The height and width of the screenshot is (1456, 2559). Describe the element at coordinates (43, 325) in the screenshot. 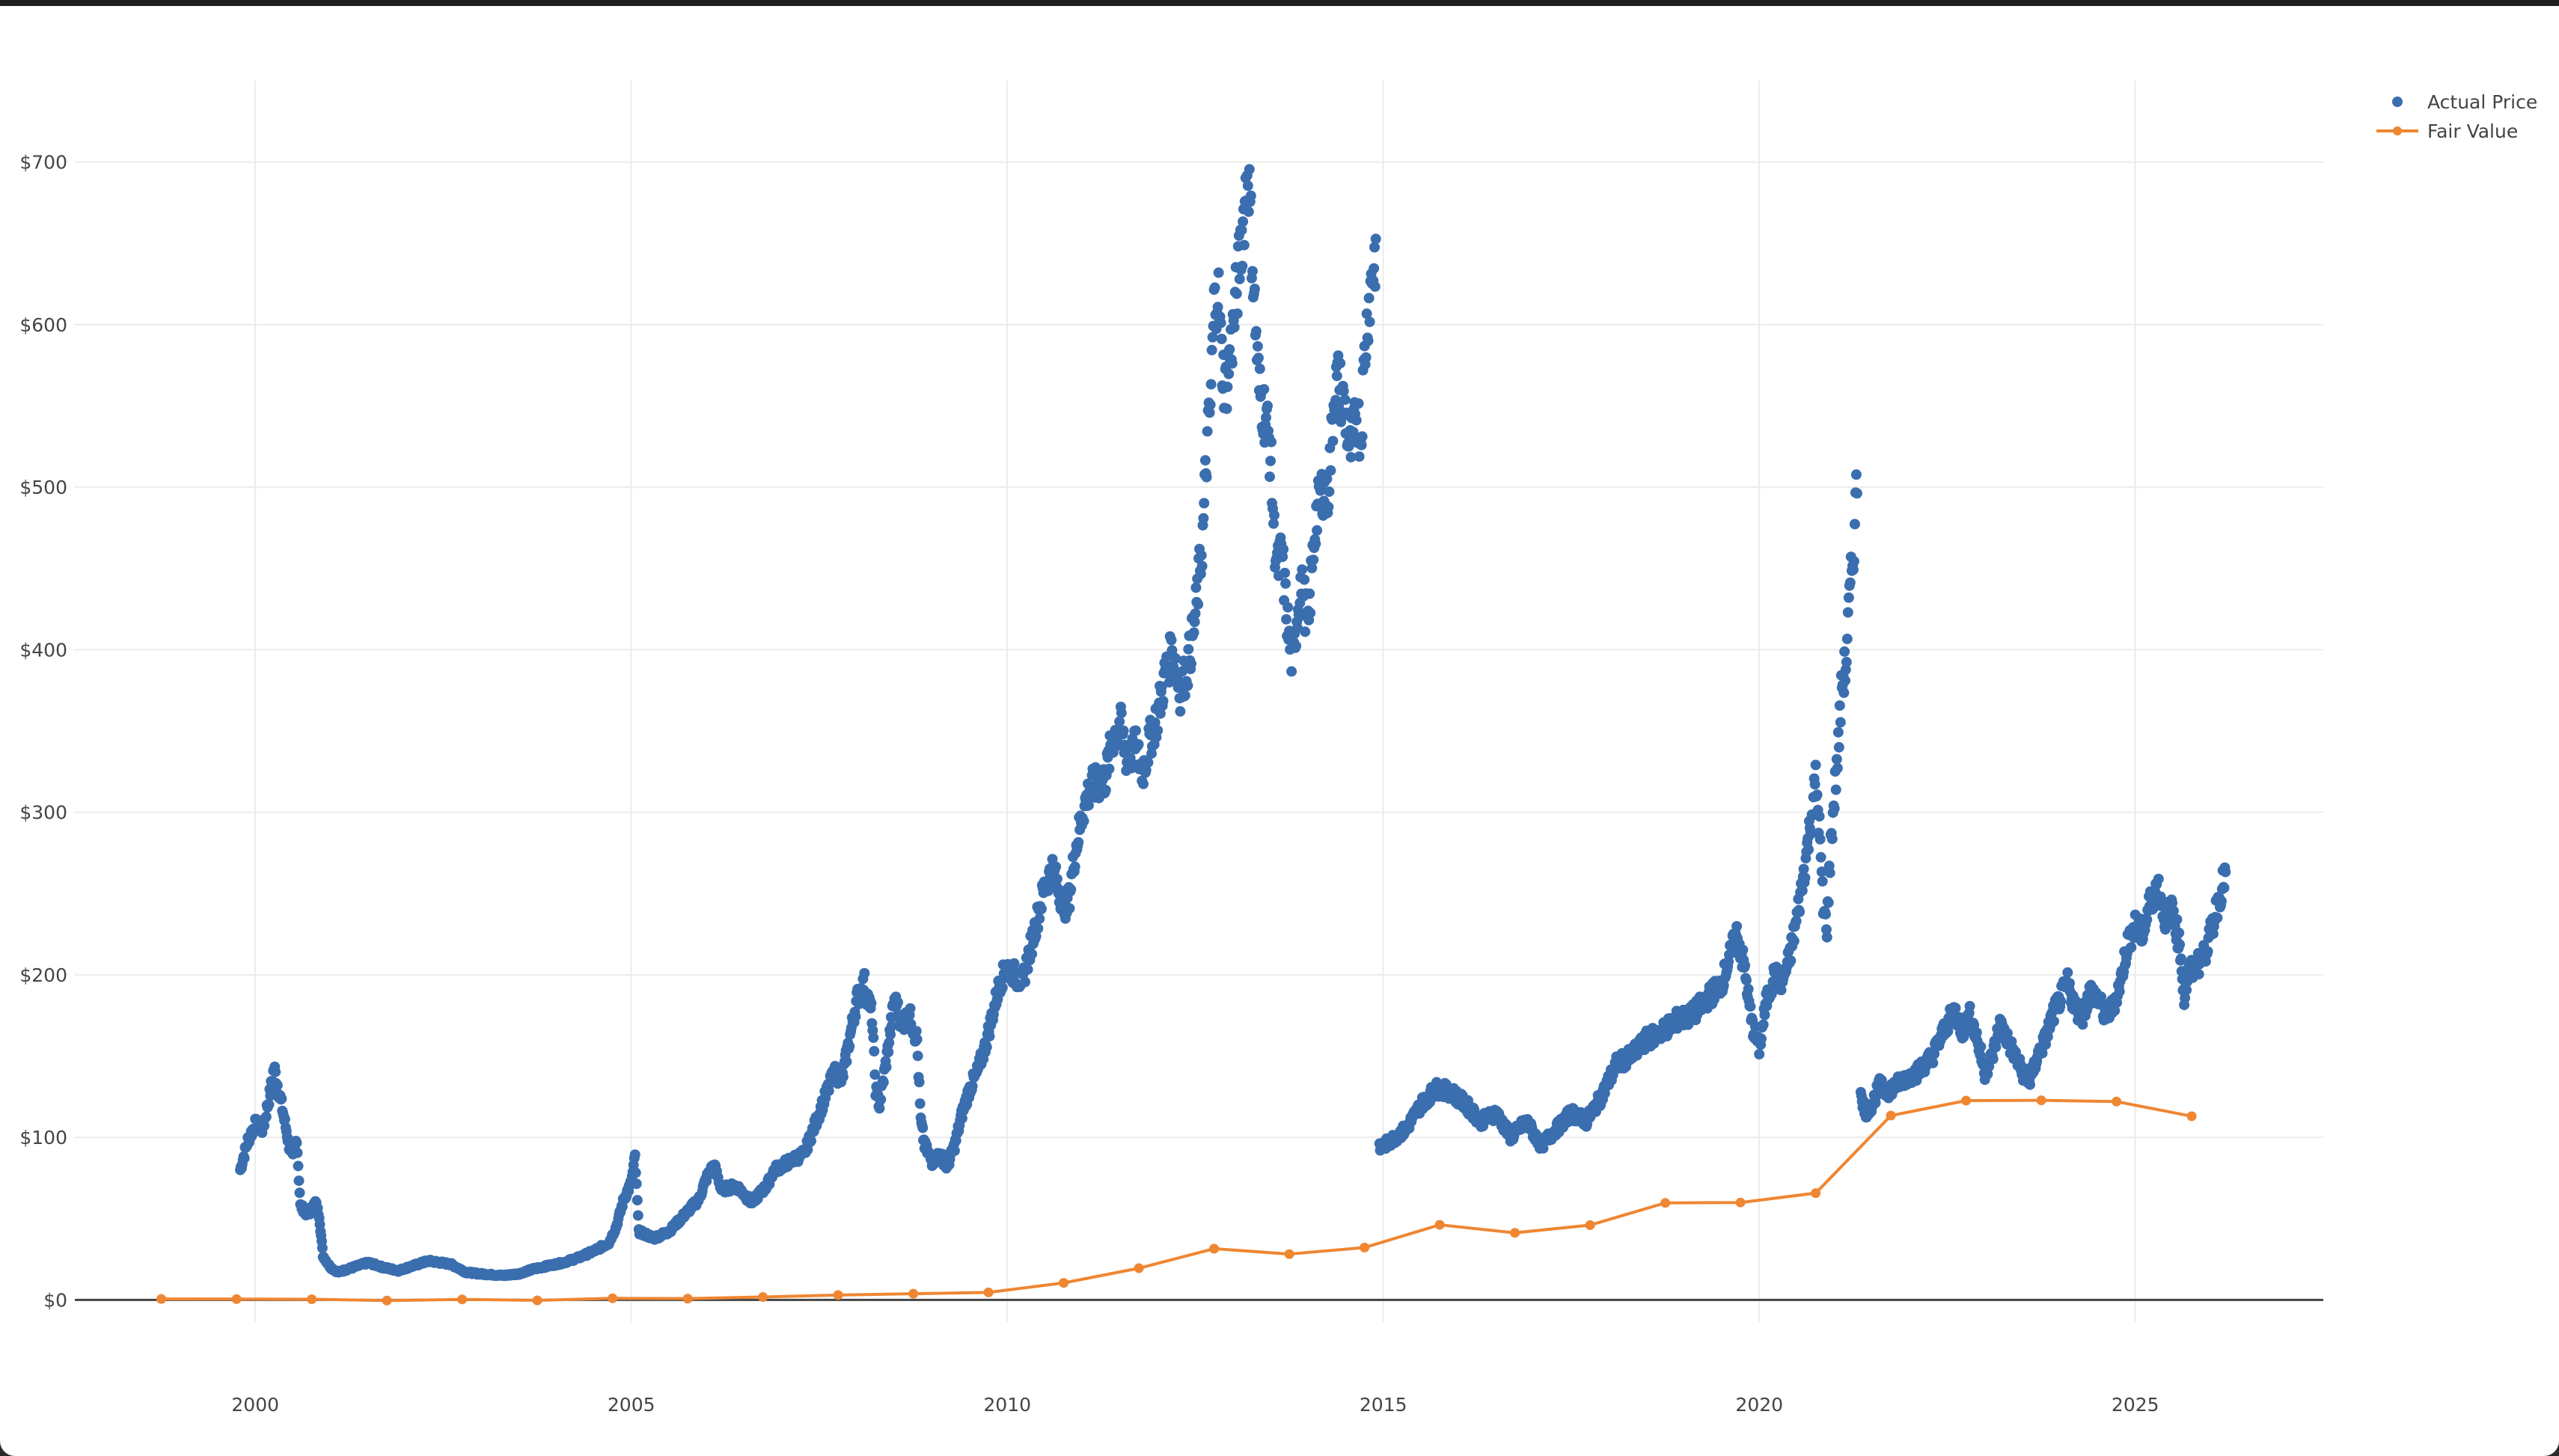

I see `y-tick-label: $600` at that location.